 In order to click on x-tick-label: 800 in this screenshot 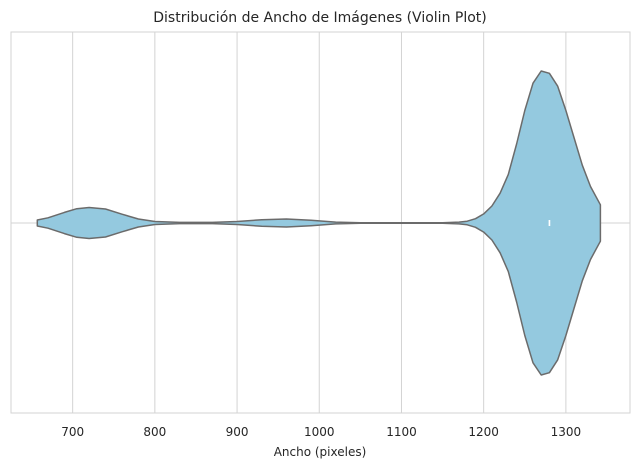, I will do `click(154, 432)`.